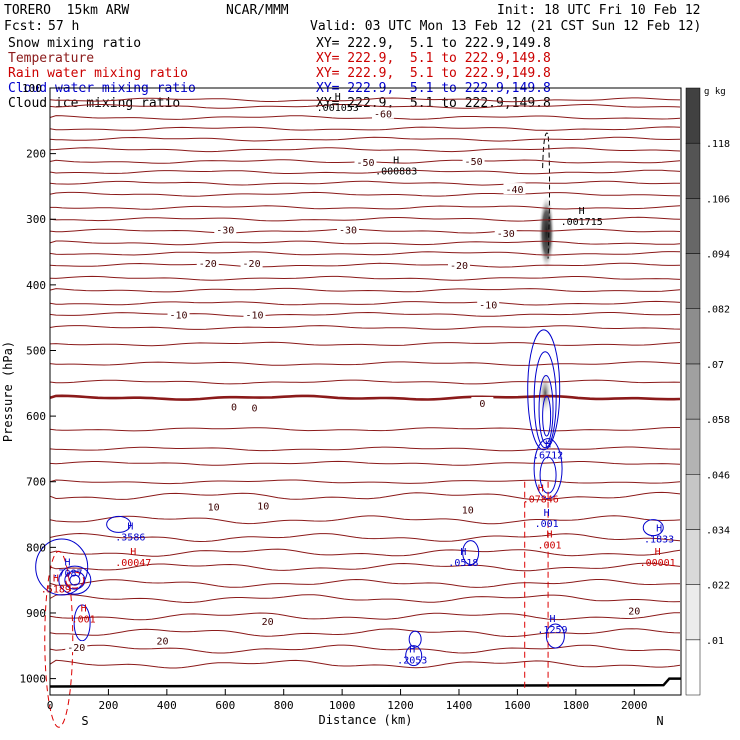 The width and height of the screenshot is (740, 740). Describe the element at coordinates (715, 641) in the screenshot. I see `colorbar-tick-label: .01` at that location.